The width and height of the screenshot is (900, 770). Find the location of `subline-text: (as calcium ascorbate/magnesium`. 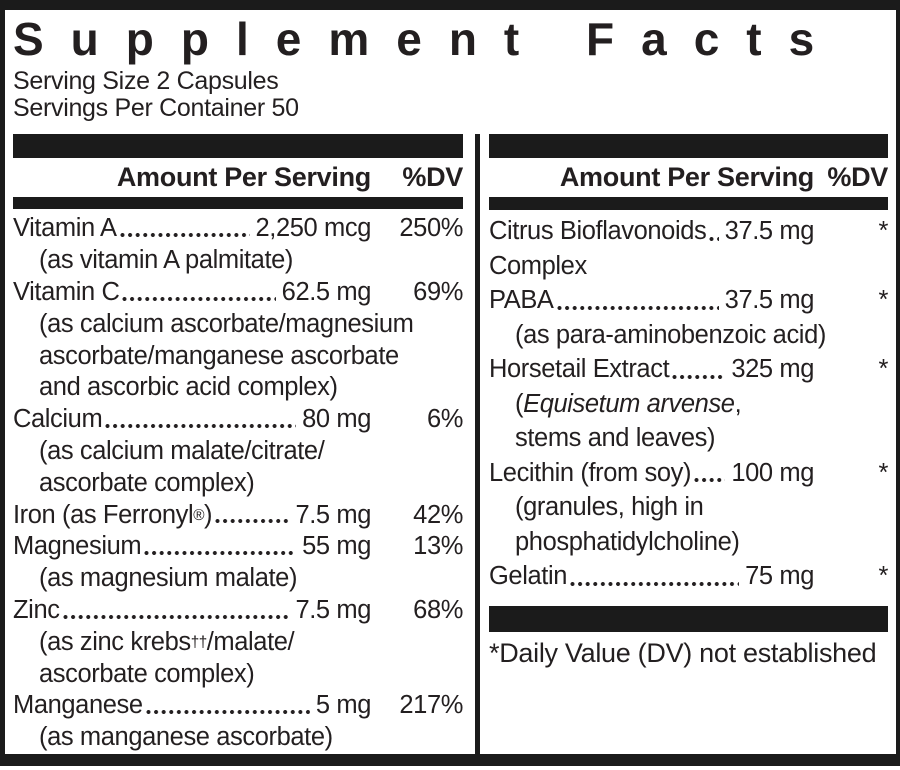

subline-text: (as calcium ascorbate/magnesium is located at coordinates (226, 323).